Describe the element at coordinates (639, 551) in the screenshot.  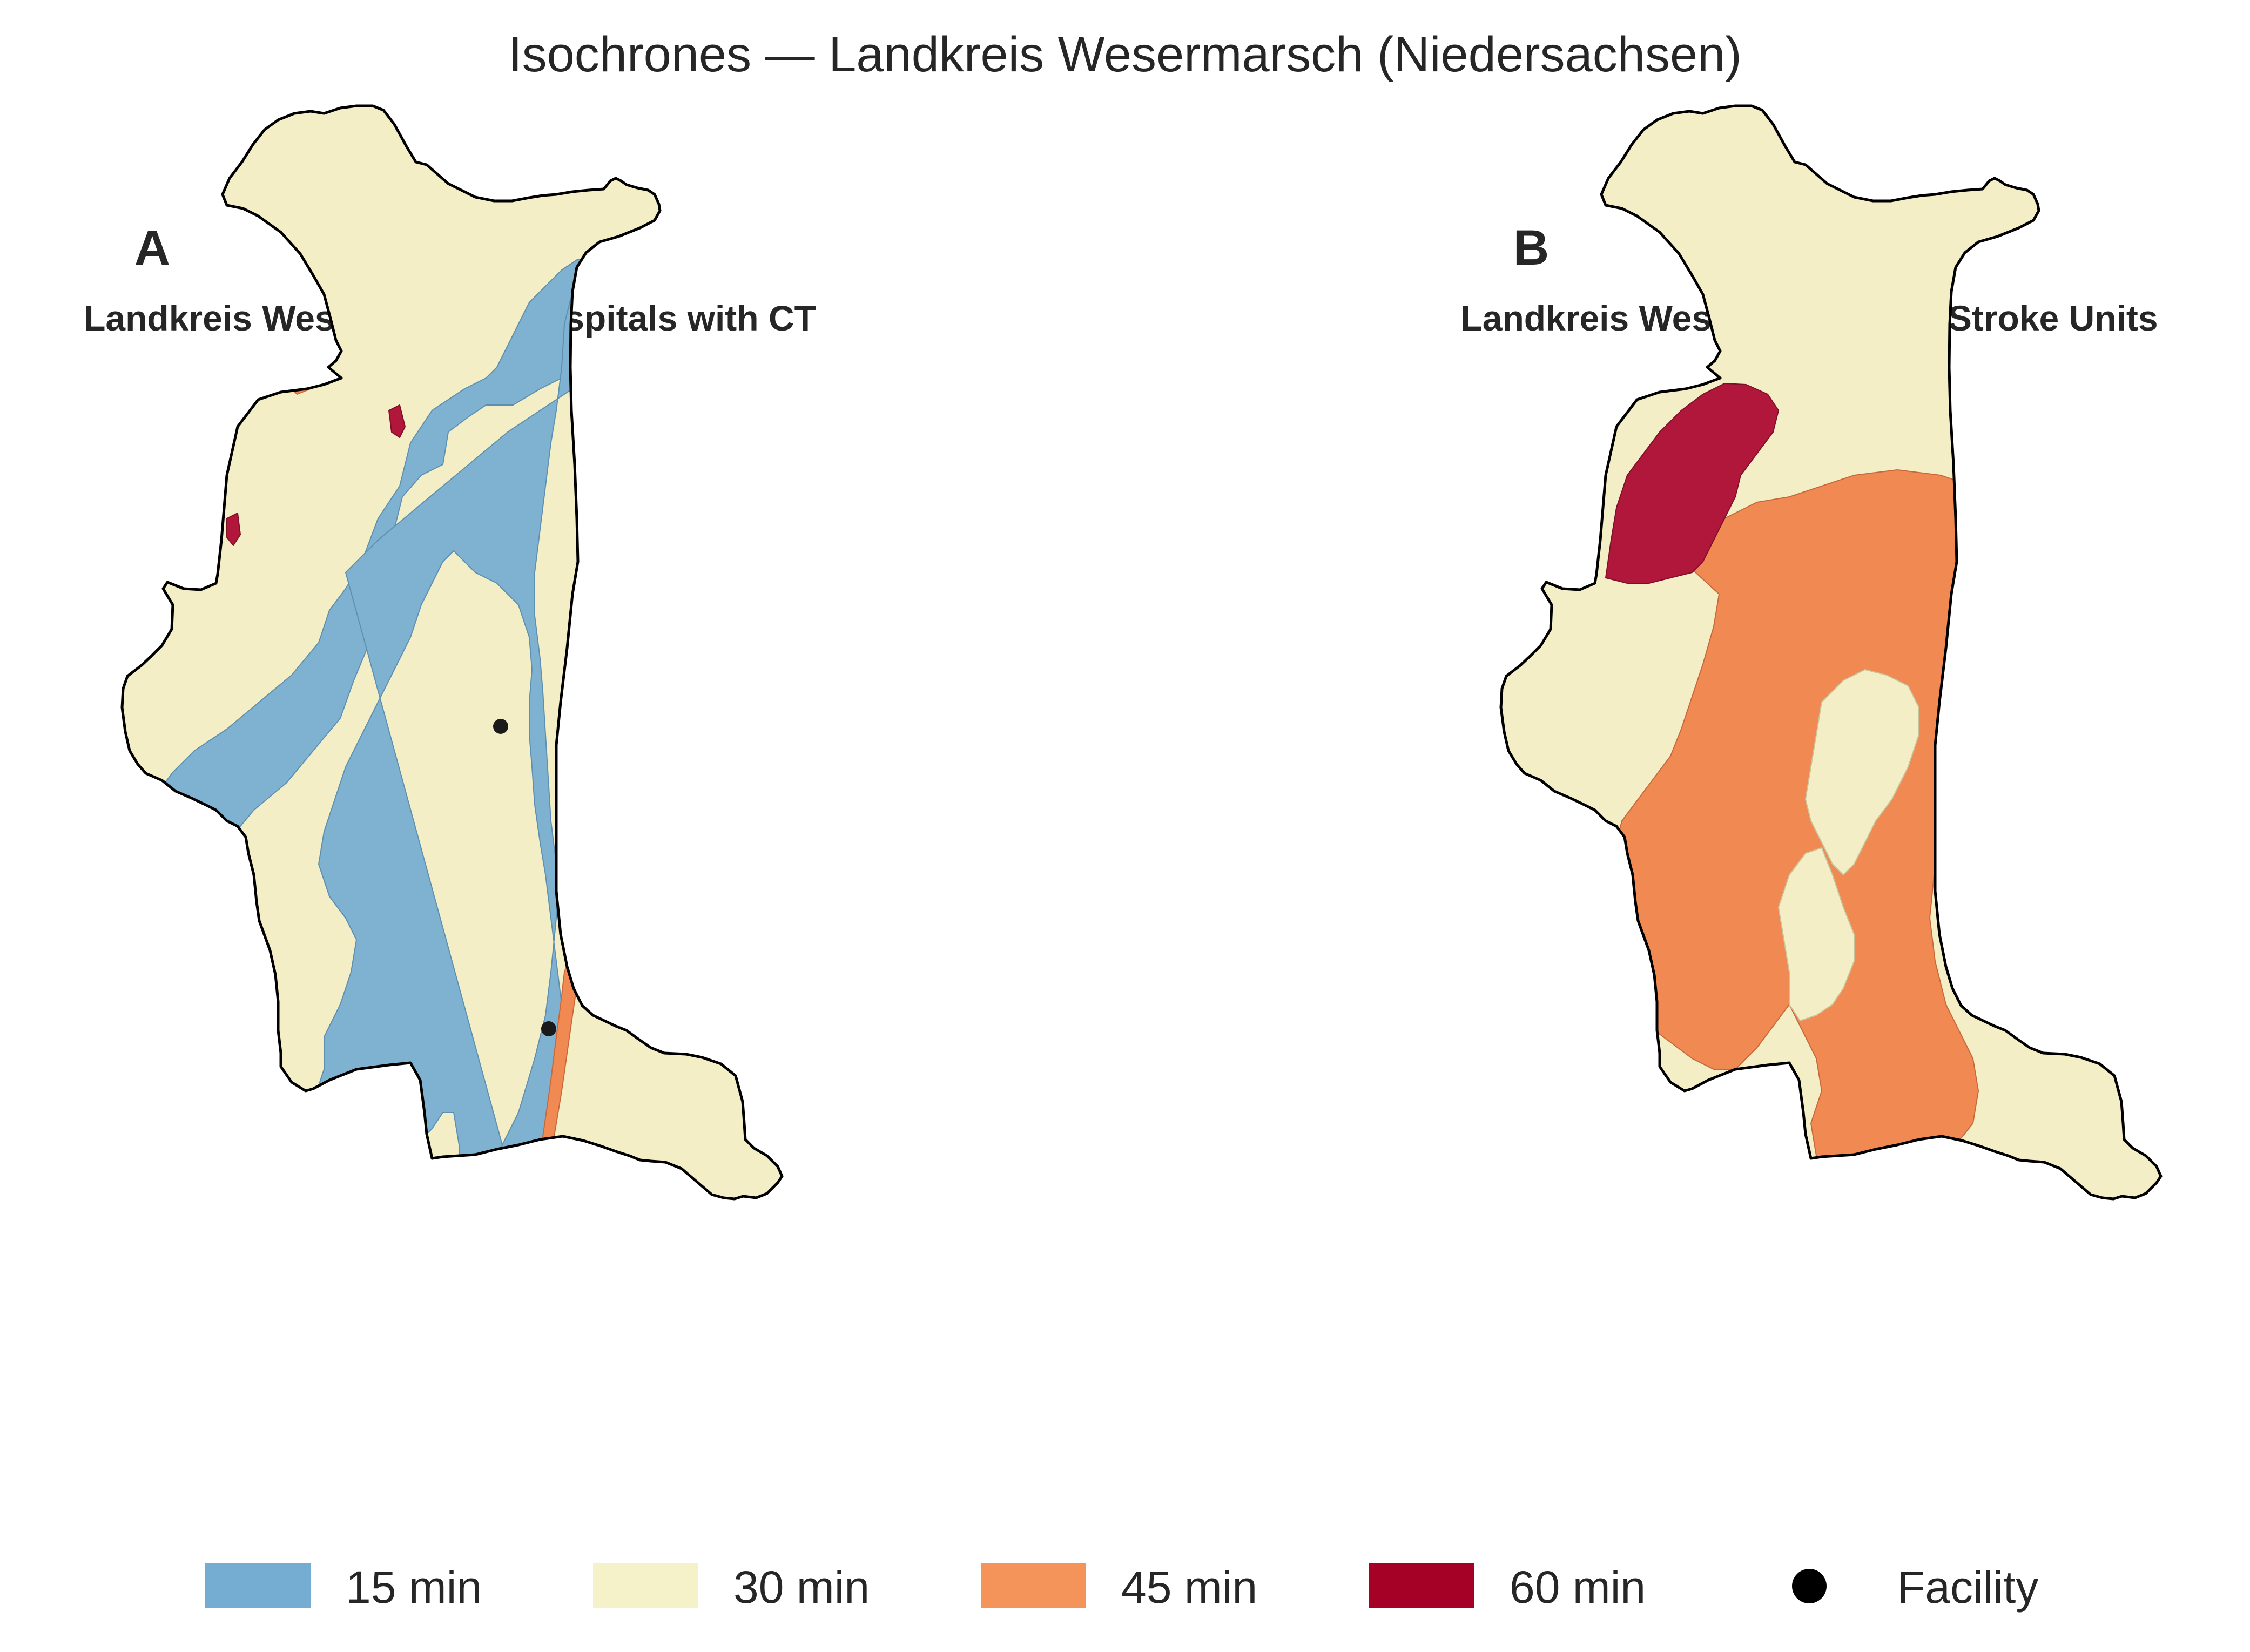
I see `panel-a-isochrone-45min-northeast` at that location.